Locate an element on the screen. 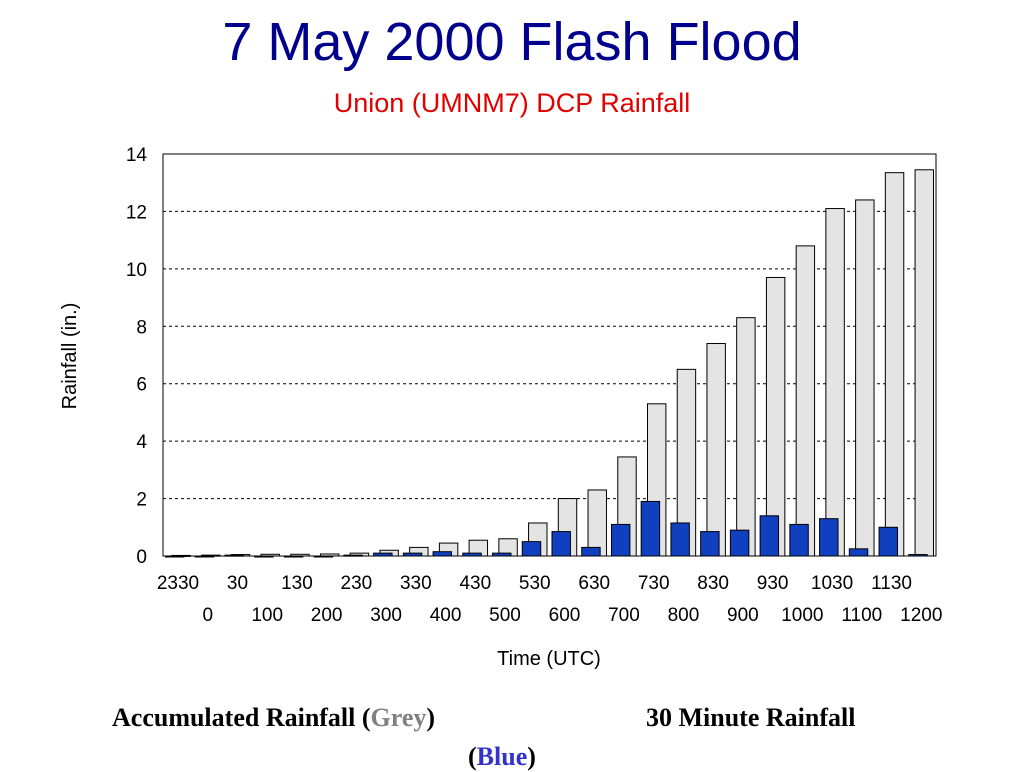 Image resolution: width=1024 pixels, height=772 pixels. legend-30min-text: 30 Minute Rainfall is located at coordinates (751, 717).